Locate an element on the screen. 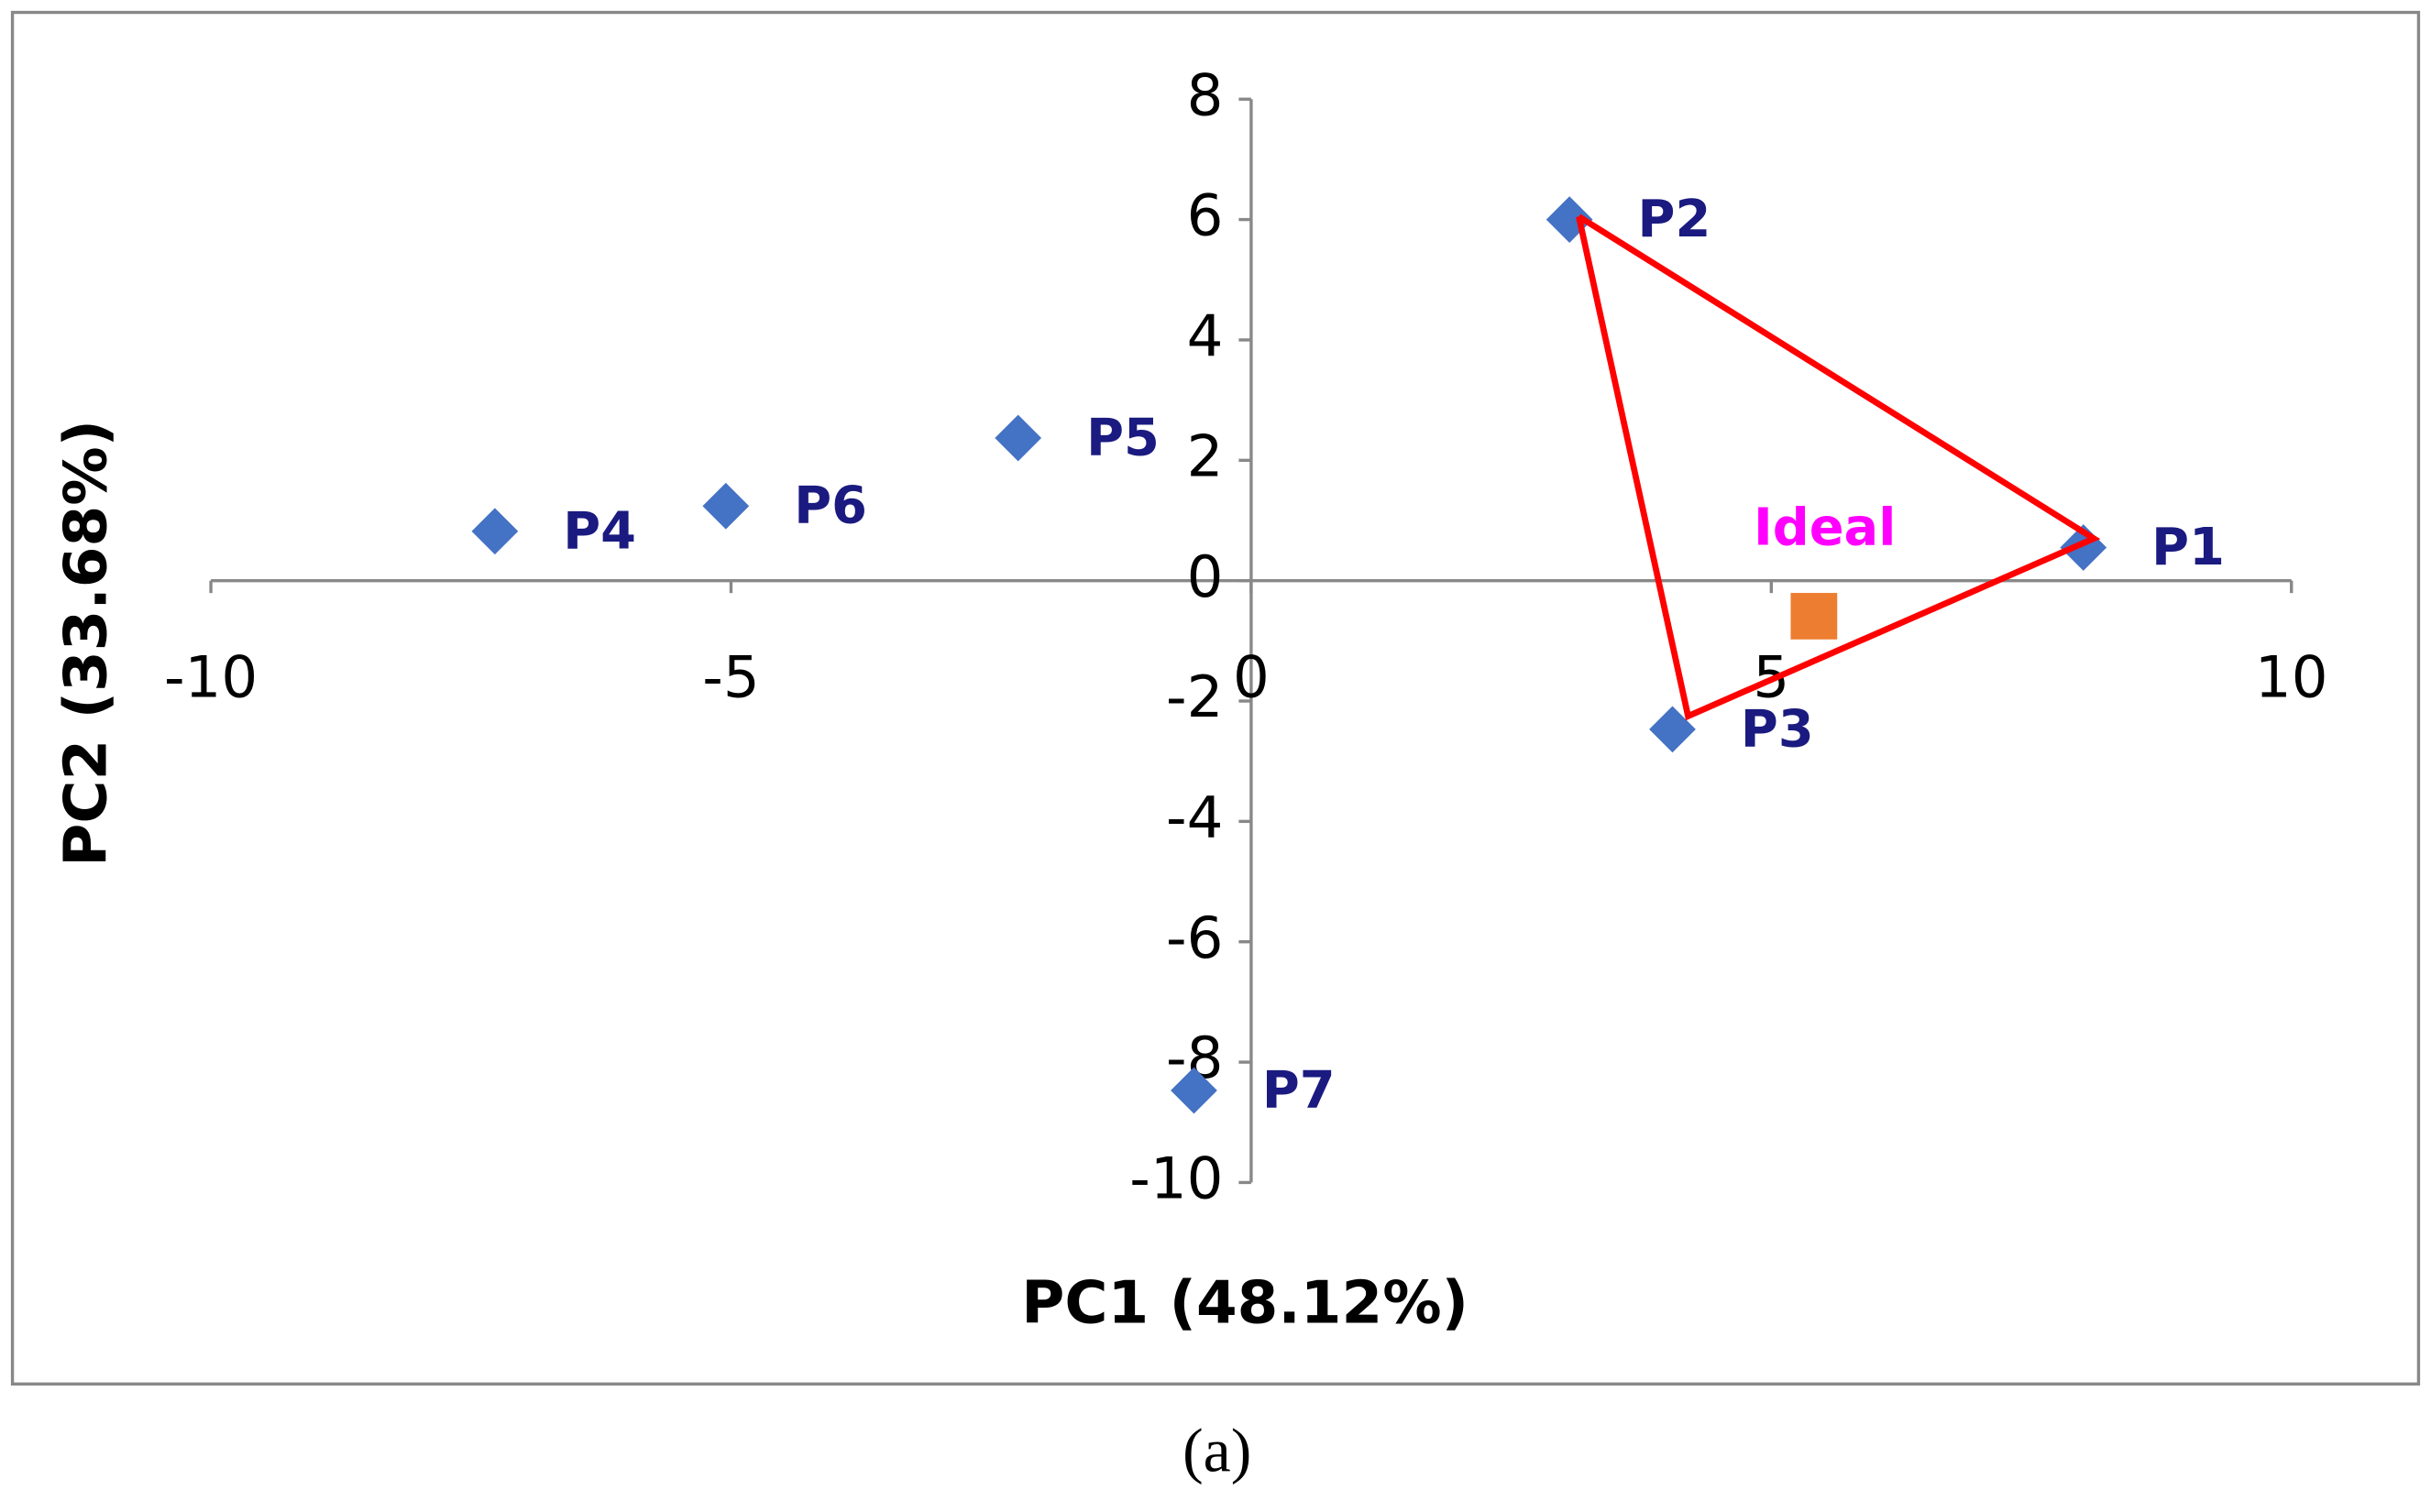  point-label: Ideal is located at coordinates (1825, 528).